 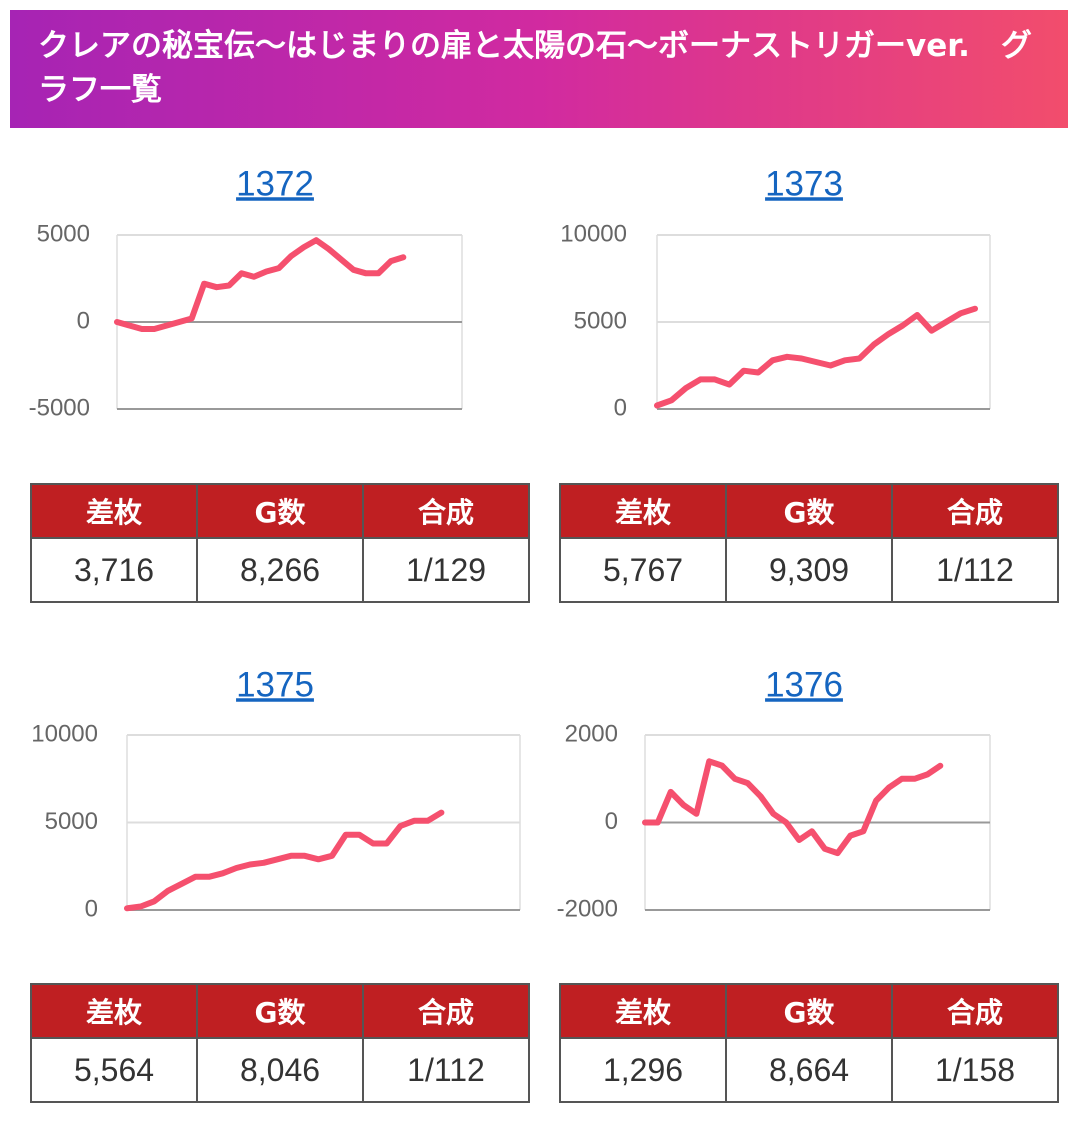 I want to click on chart-title: 1376, so click(x=804, y=684).